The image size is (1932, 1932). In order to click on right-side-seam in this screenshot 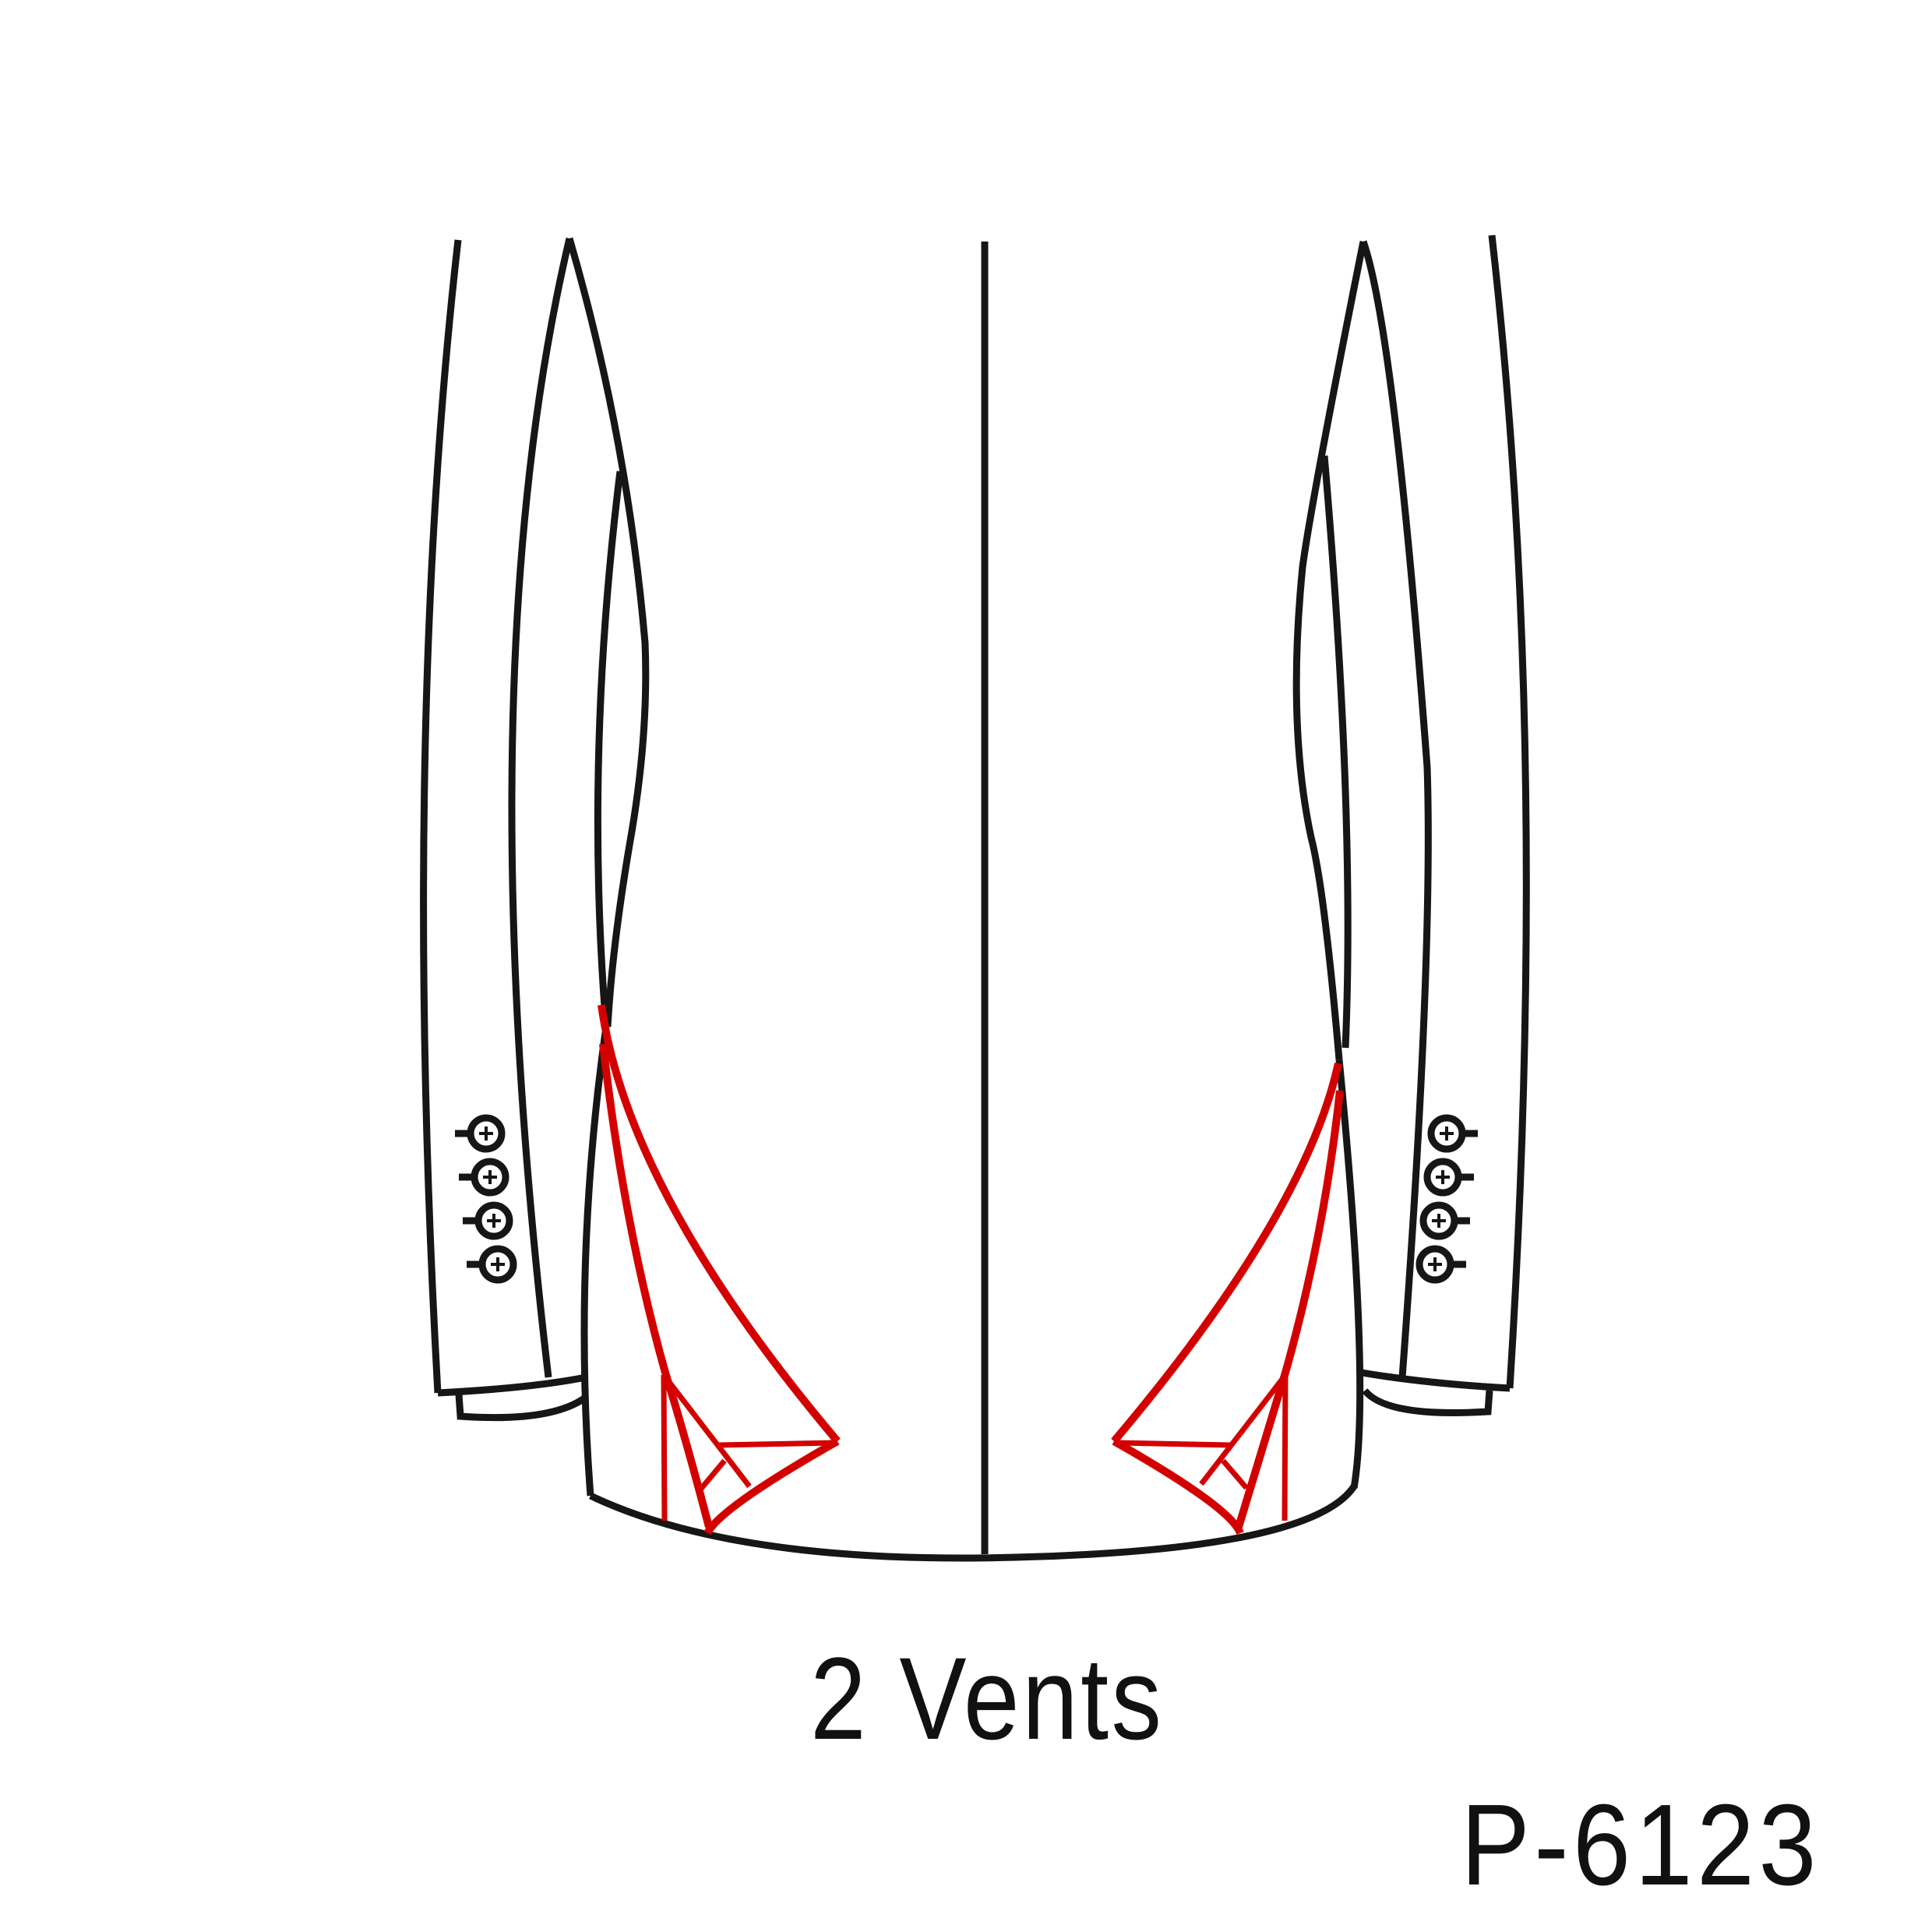, I will do `click(1349, 1274)`.